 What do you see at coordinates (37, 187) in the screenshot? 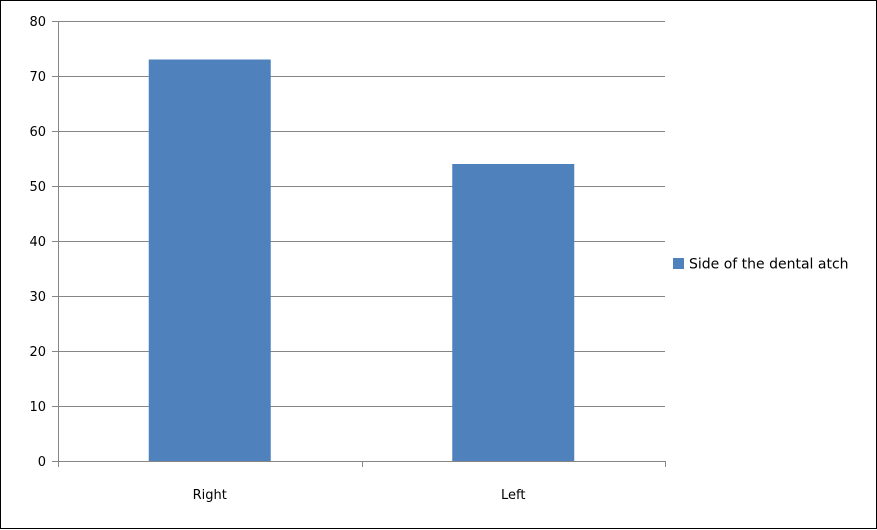
I see `y-tick-label: 50` at bounding box center [37, 187].